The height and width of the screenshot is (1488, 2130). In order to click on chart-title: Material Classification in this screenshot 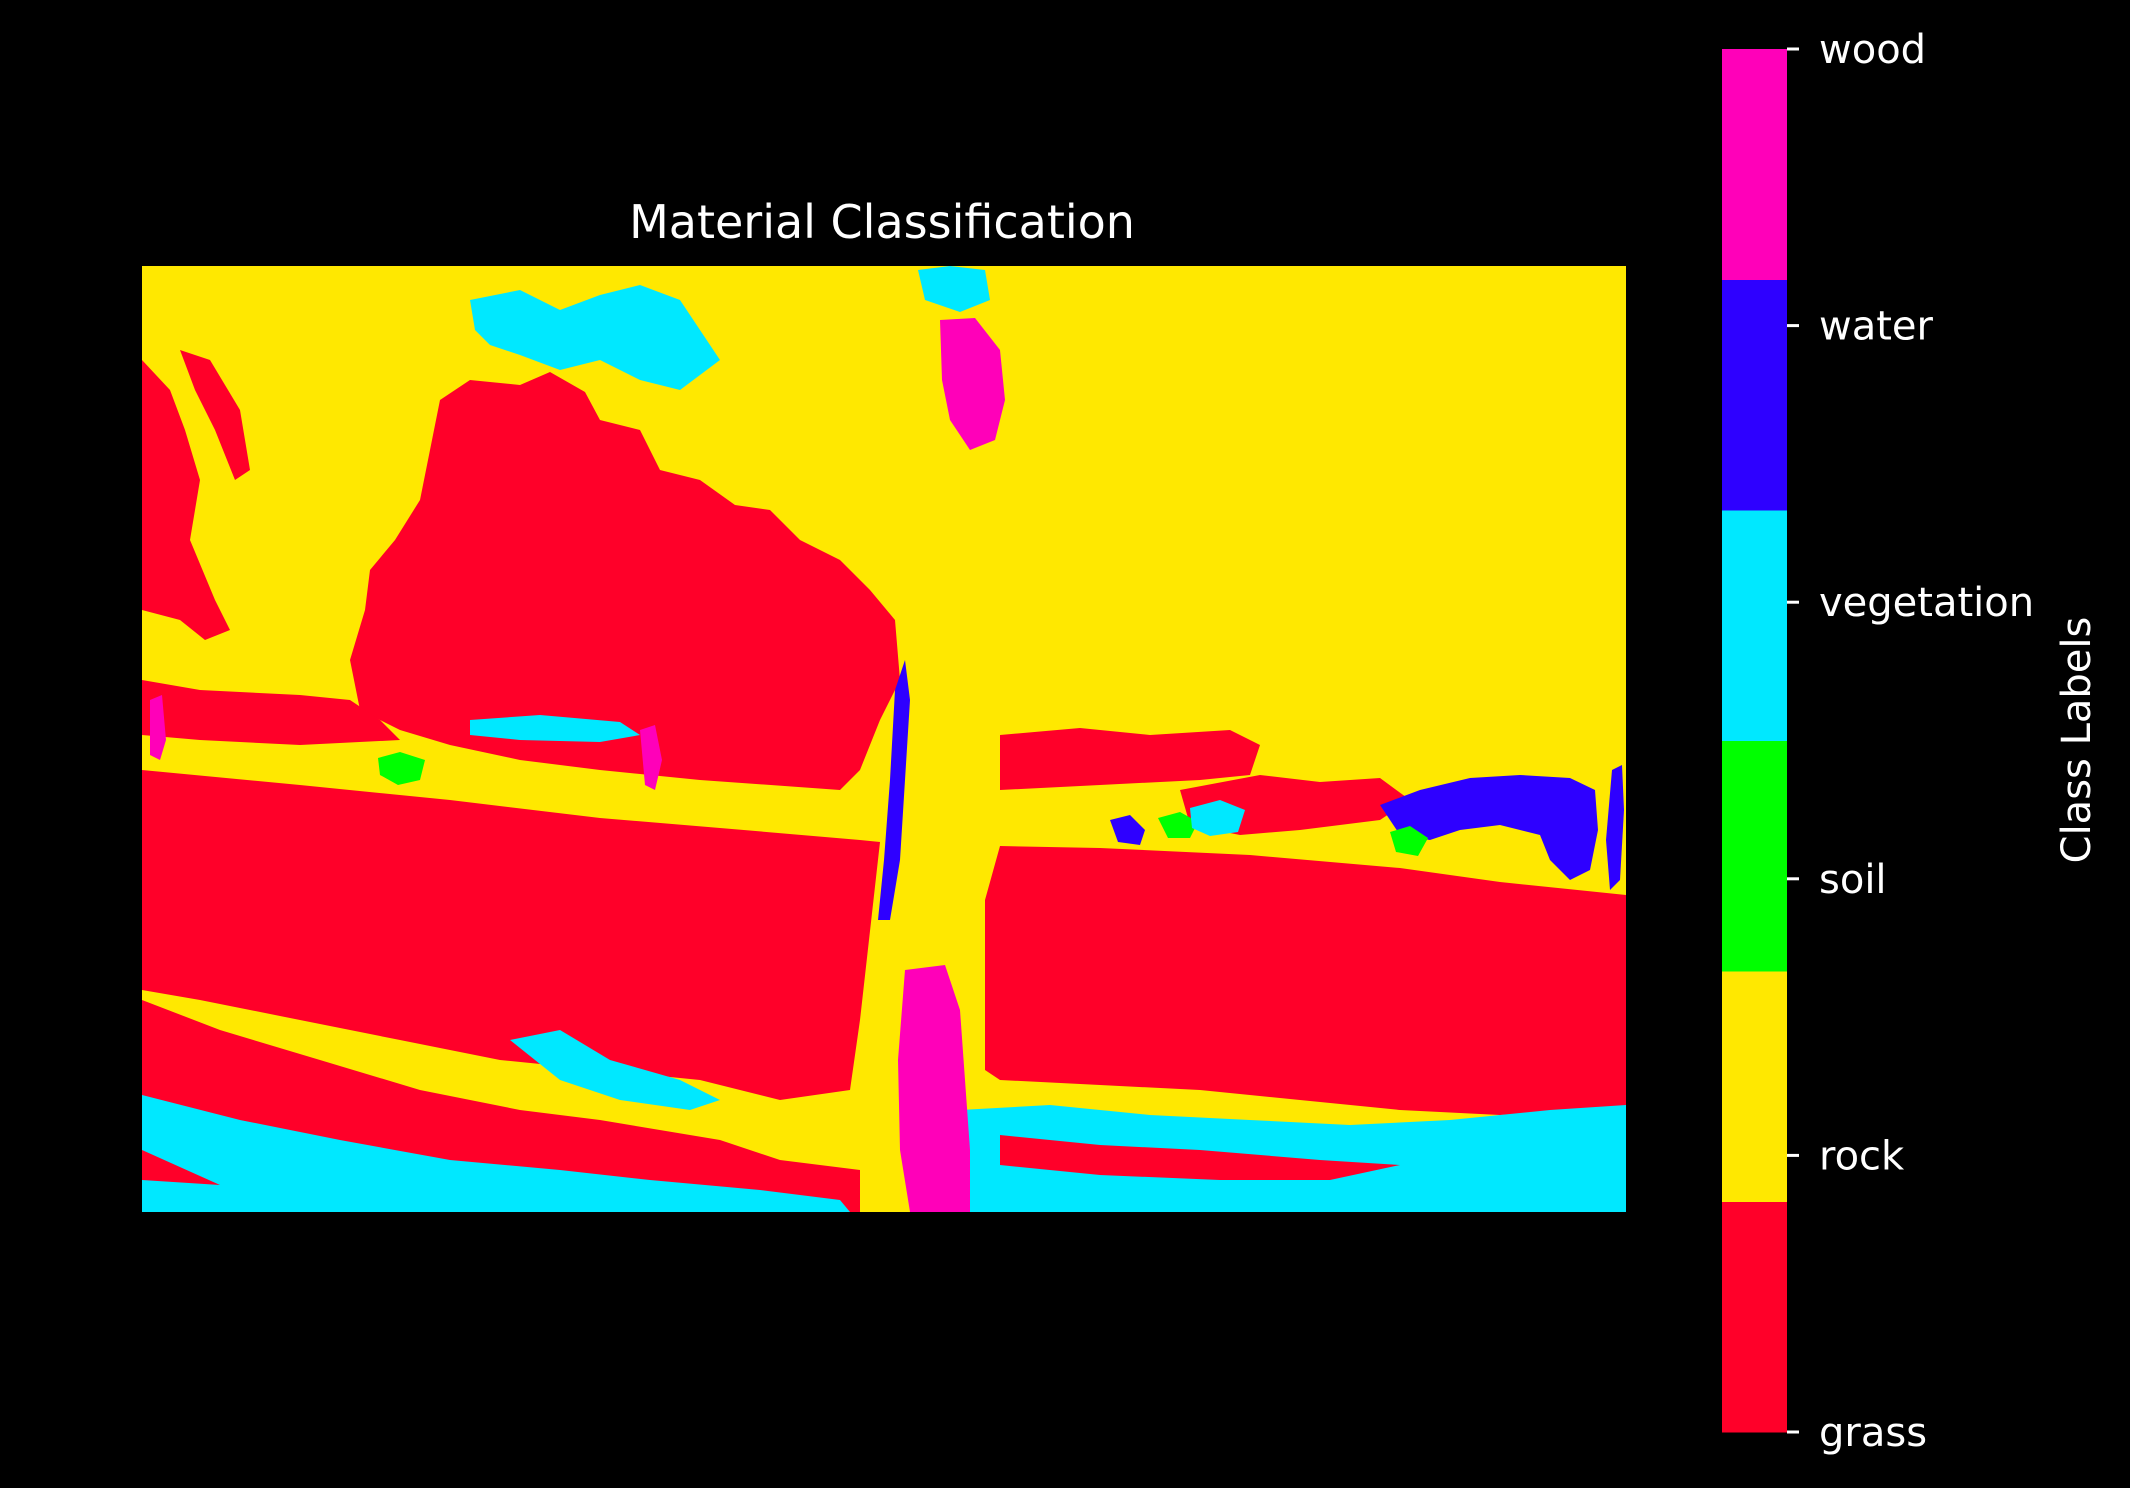, I will do `click(882, 222)`.